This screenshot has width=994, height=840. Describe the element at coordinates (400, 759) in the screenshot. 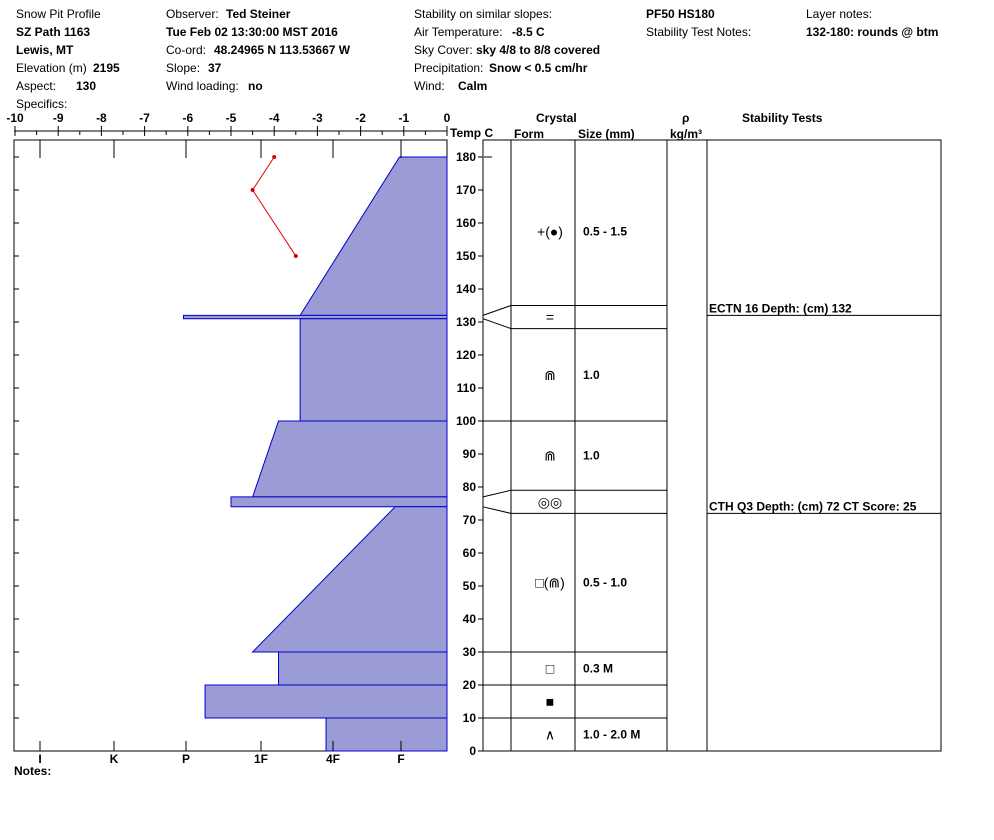

I see `hardness-tick-label: F` at that location.